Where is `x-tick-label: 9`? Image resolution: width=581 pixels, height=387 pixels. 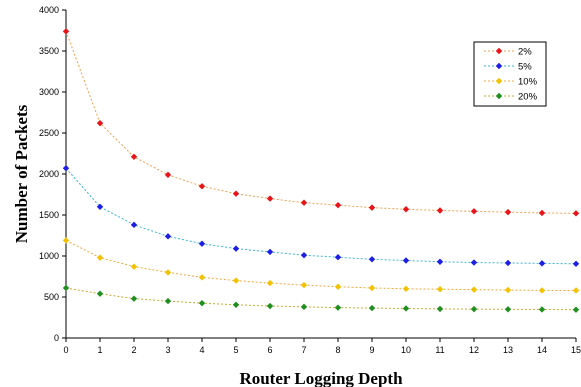 x-tick-label: 9 is located at coordinates (371, 350).